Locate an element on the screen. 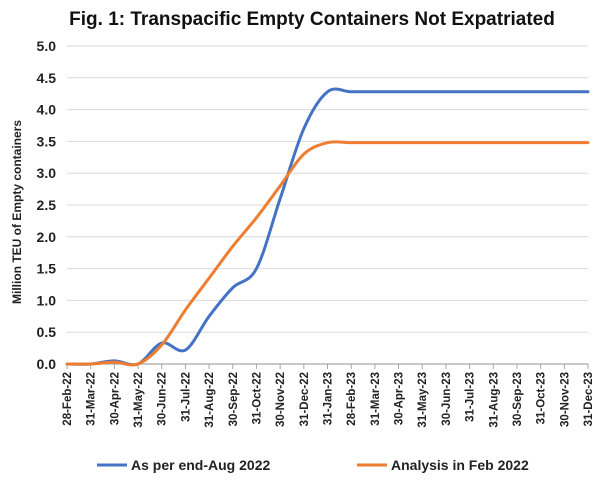  x-tick-label: 30-Jun-22 is located at coordinates (163, 399).